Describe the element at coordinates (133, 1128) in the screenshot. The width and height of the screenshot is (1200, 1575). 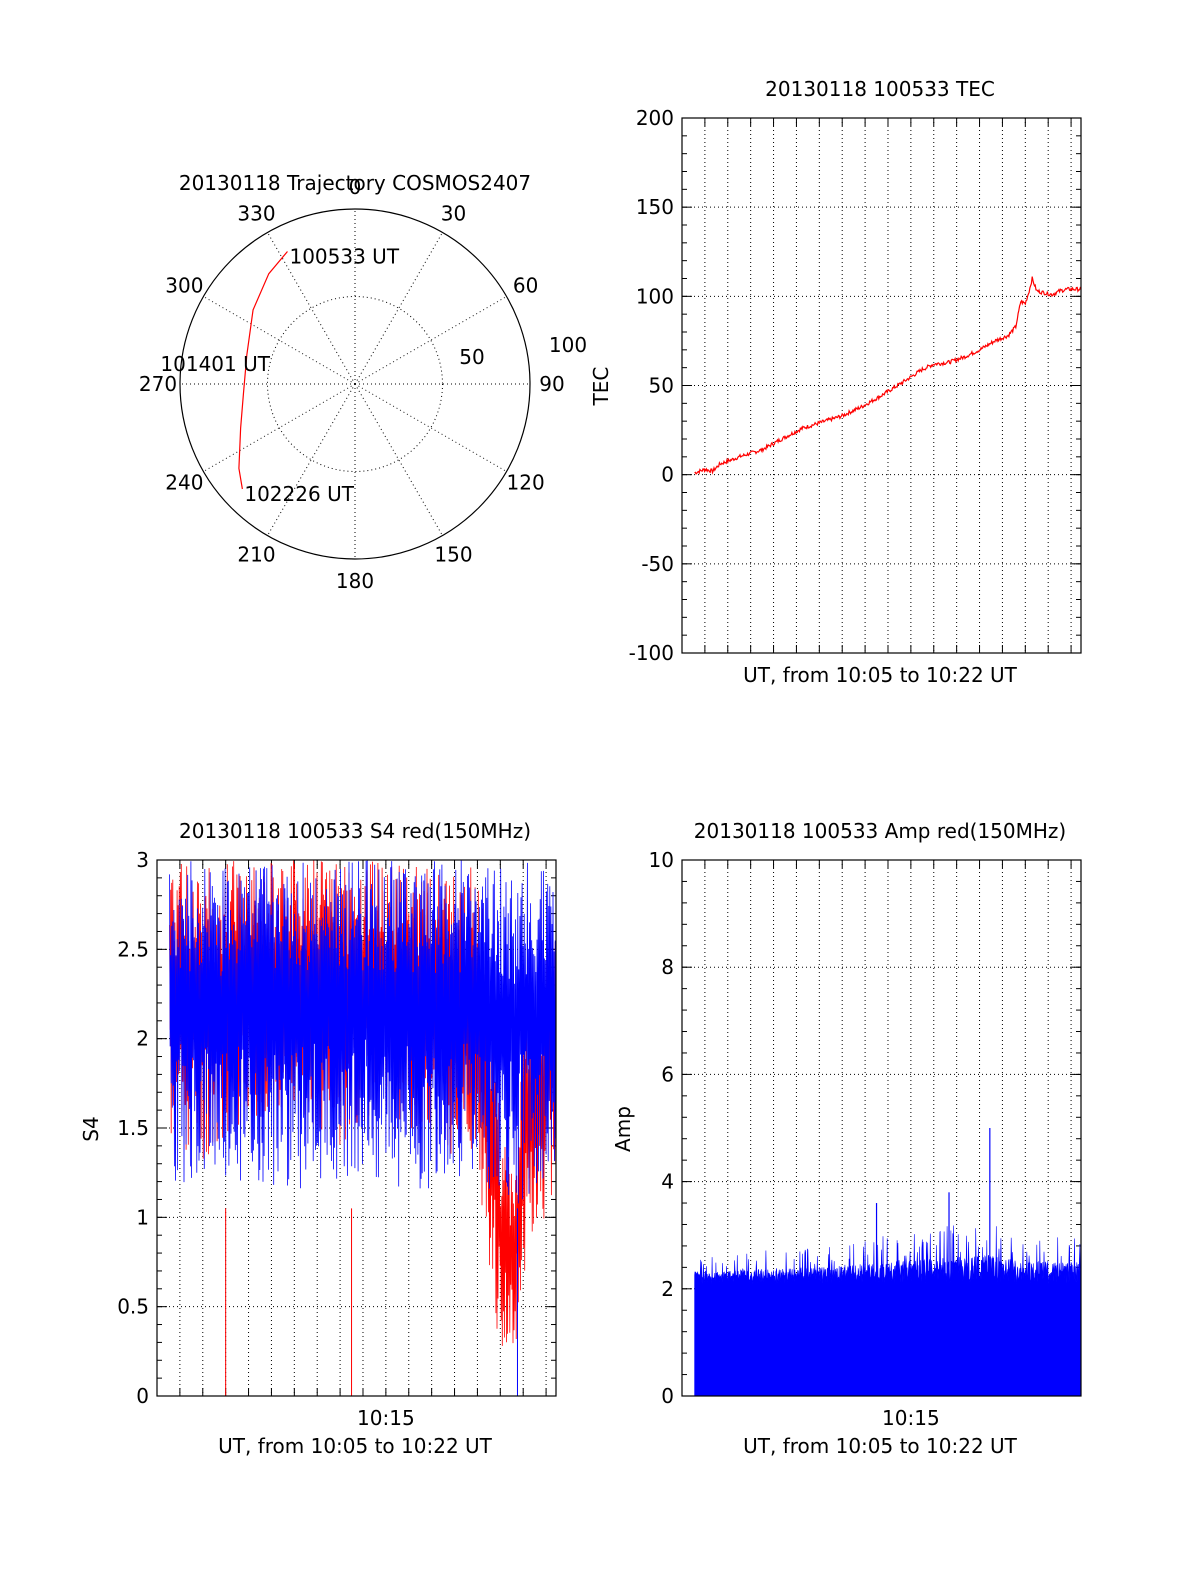
I see `s4-ytick-label: 1.5` at that location.